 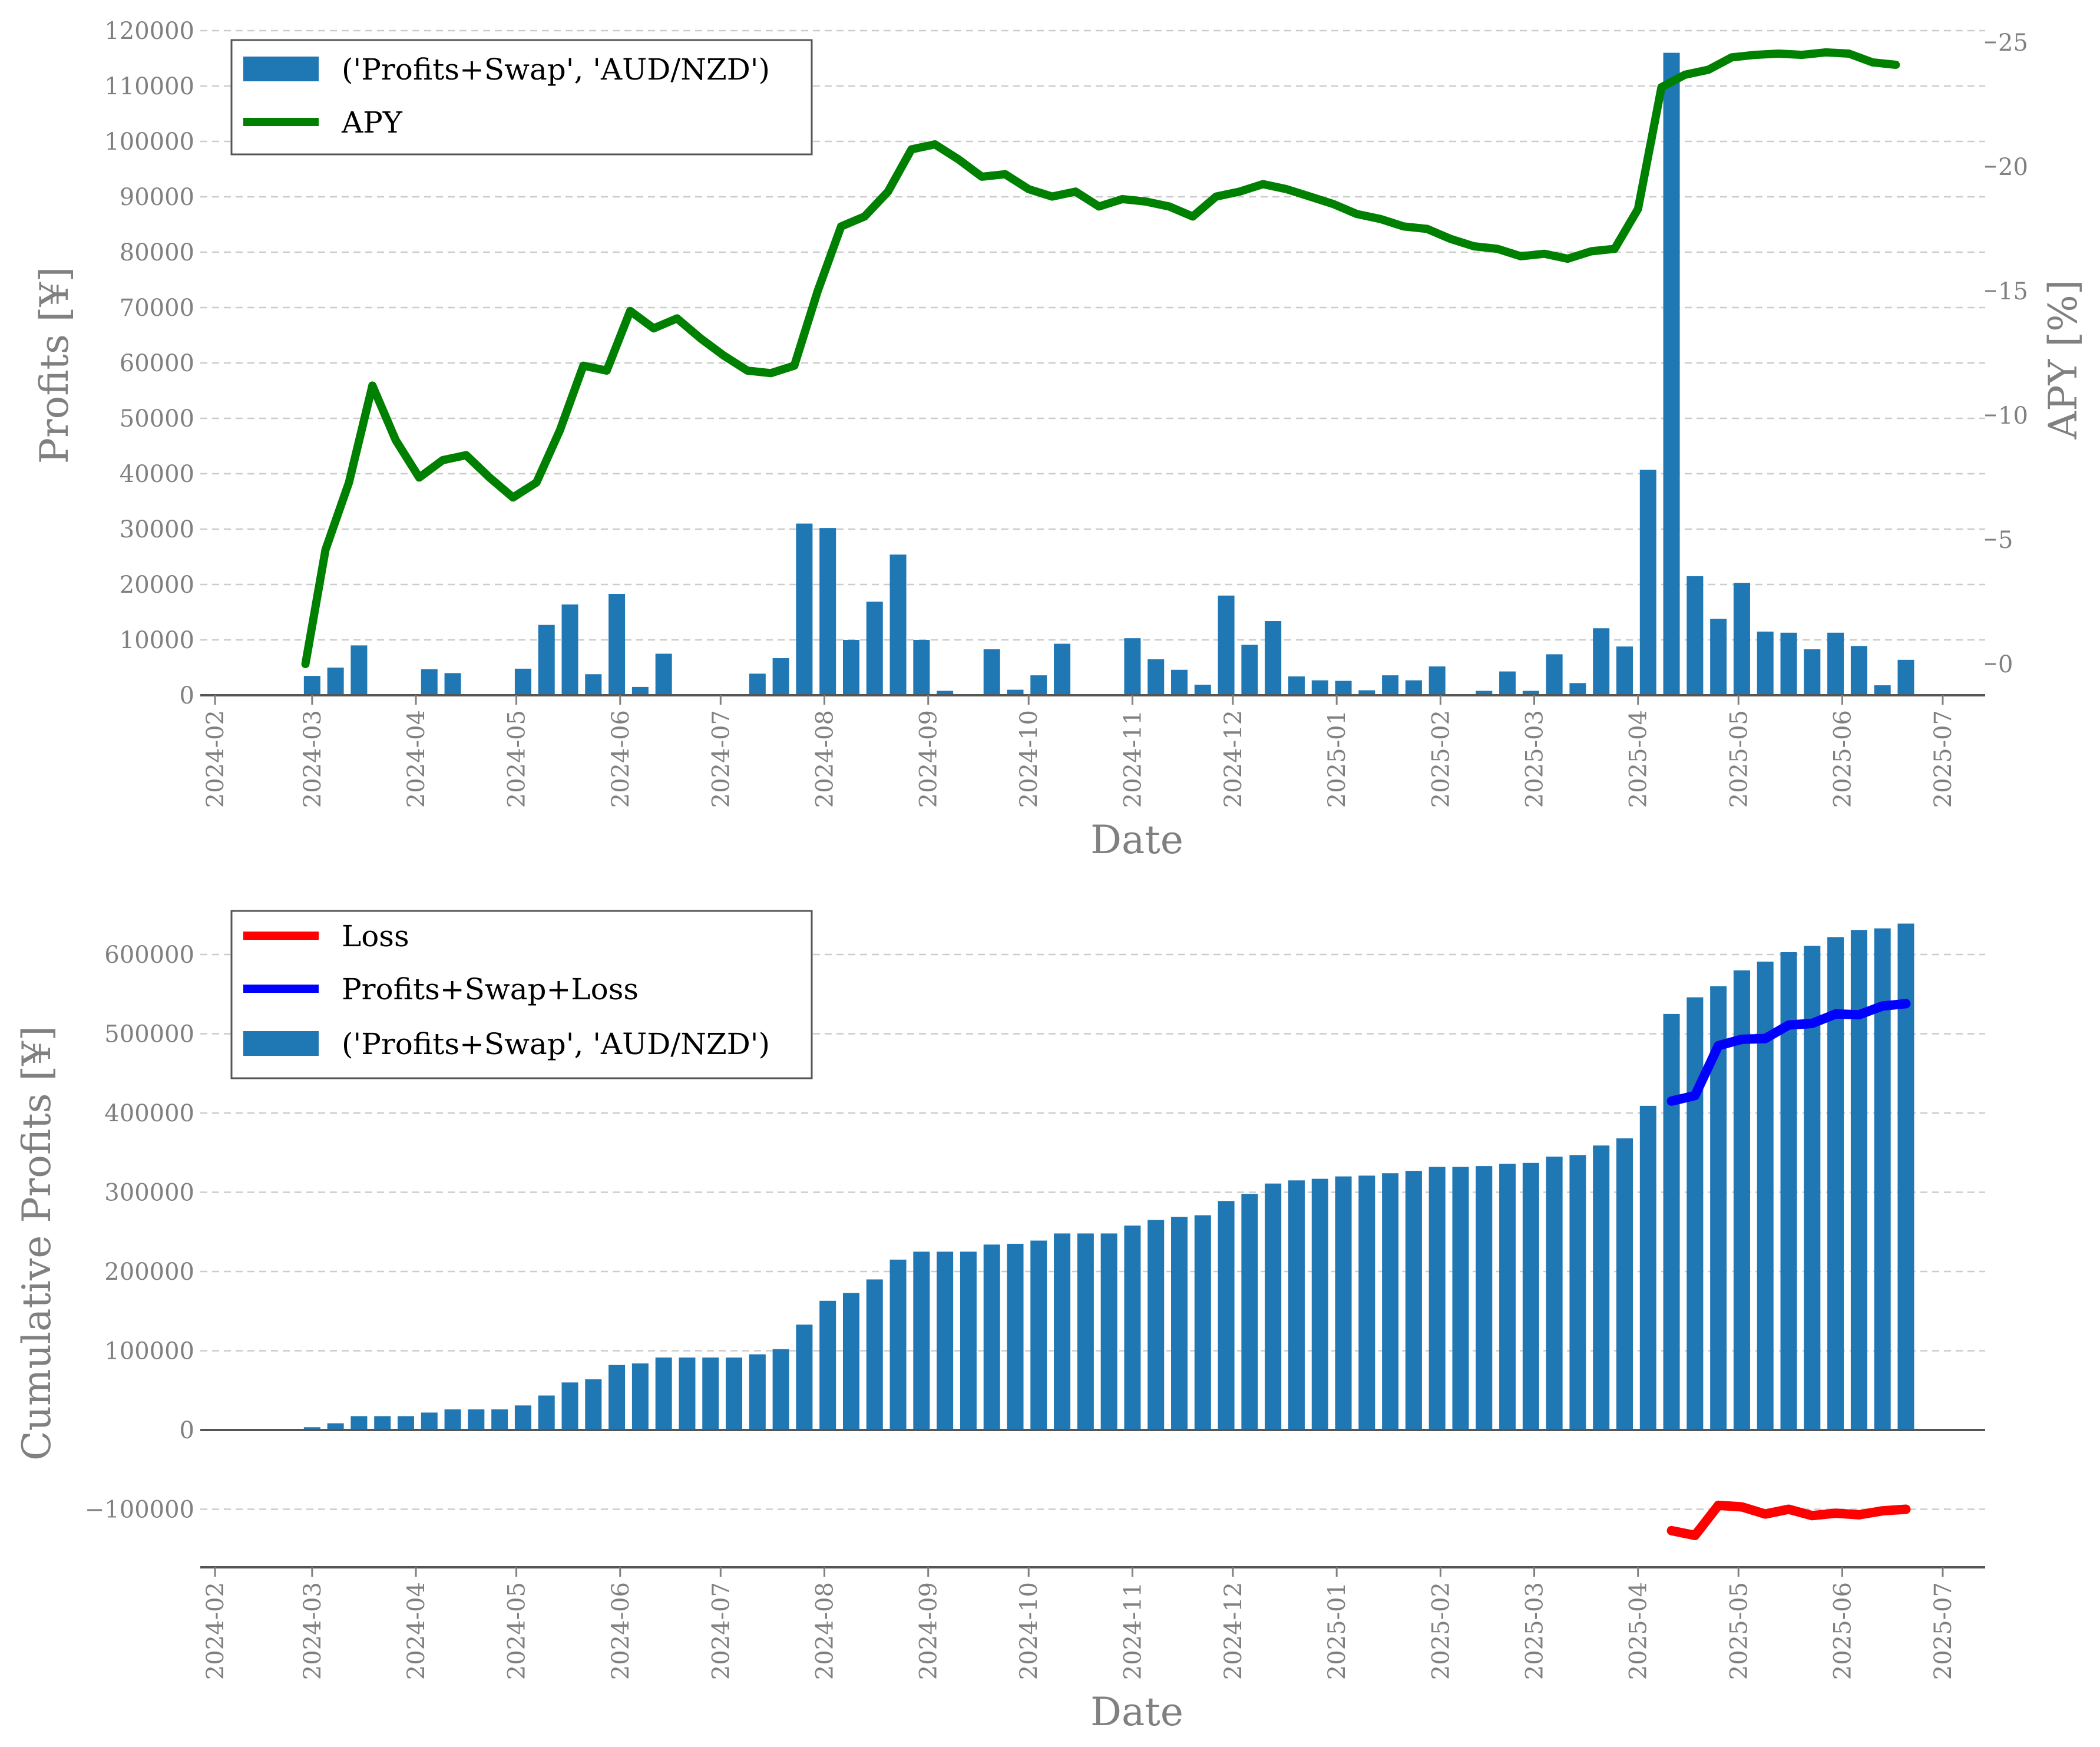 What do you see at coordinates (1136, 1712) in the screenshot?
I see `bottom-chart-x-axis-label: Date` at bounding box center [1136, 1712].